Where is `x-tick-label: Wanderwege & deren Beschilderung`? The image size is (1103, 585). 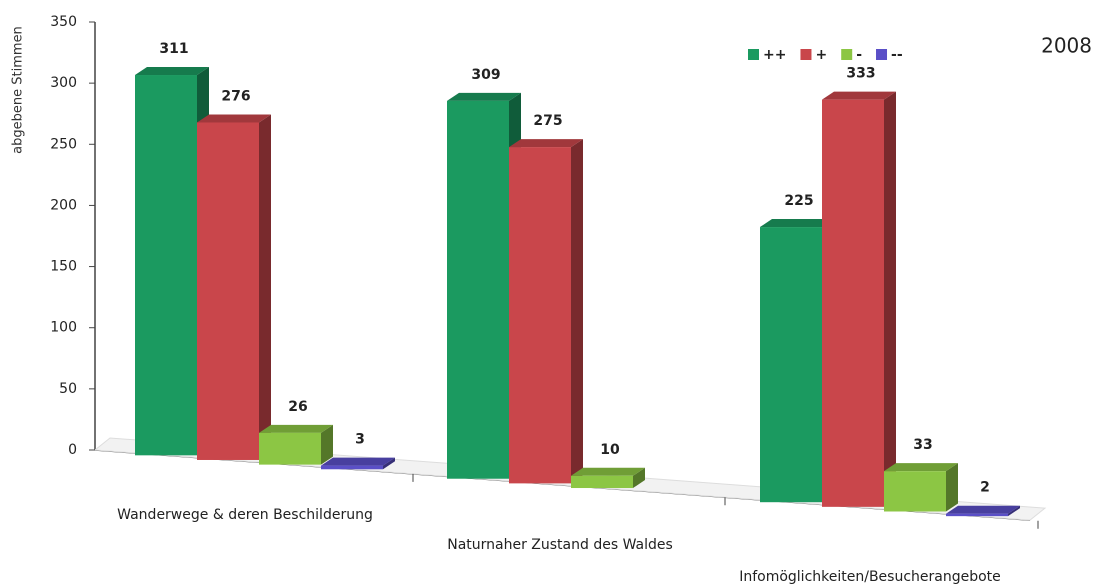
x-tick-label: Wanderwege & deren Beschilderung is located at coordinates (245, 515).